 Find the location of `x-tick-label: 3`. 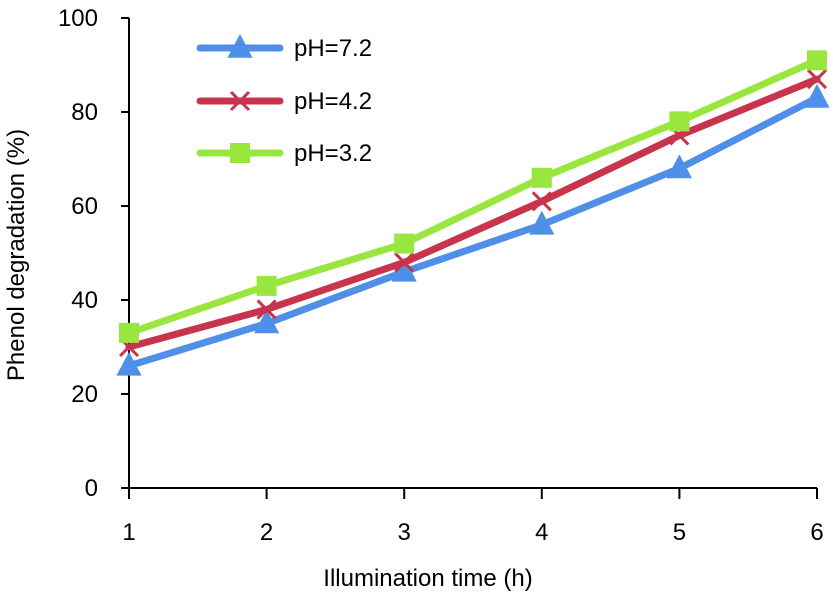

x-tick-label: 3 is located at coordinates (404, 532).